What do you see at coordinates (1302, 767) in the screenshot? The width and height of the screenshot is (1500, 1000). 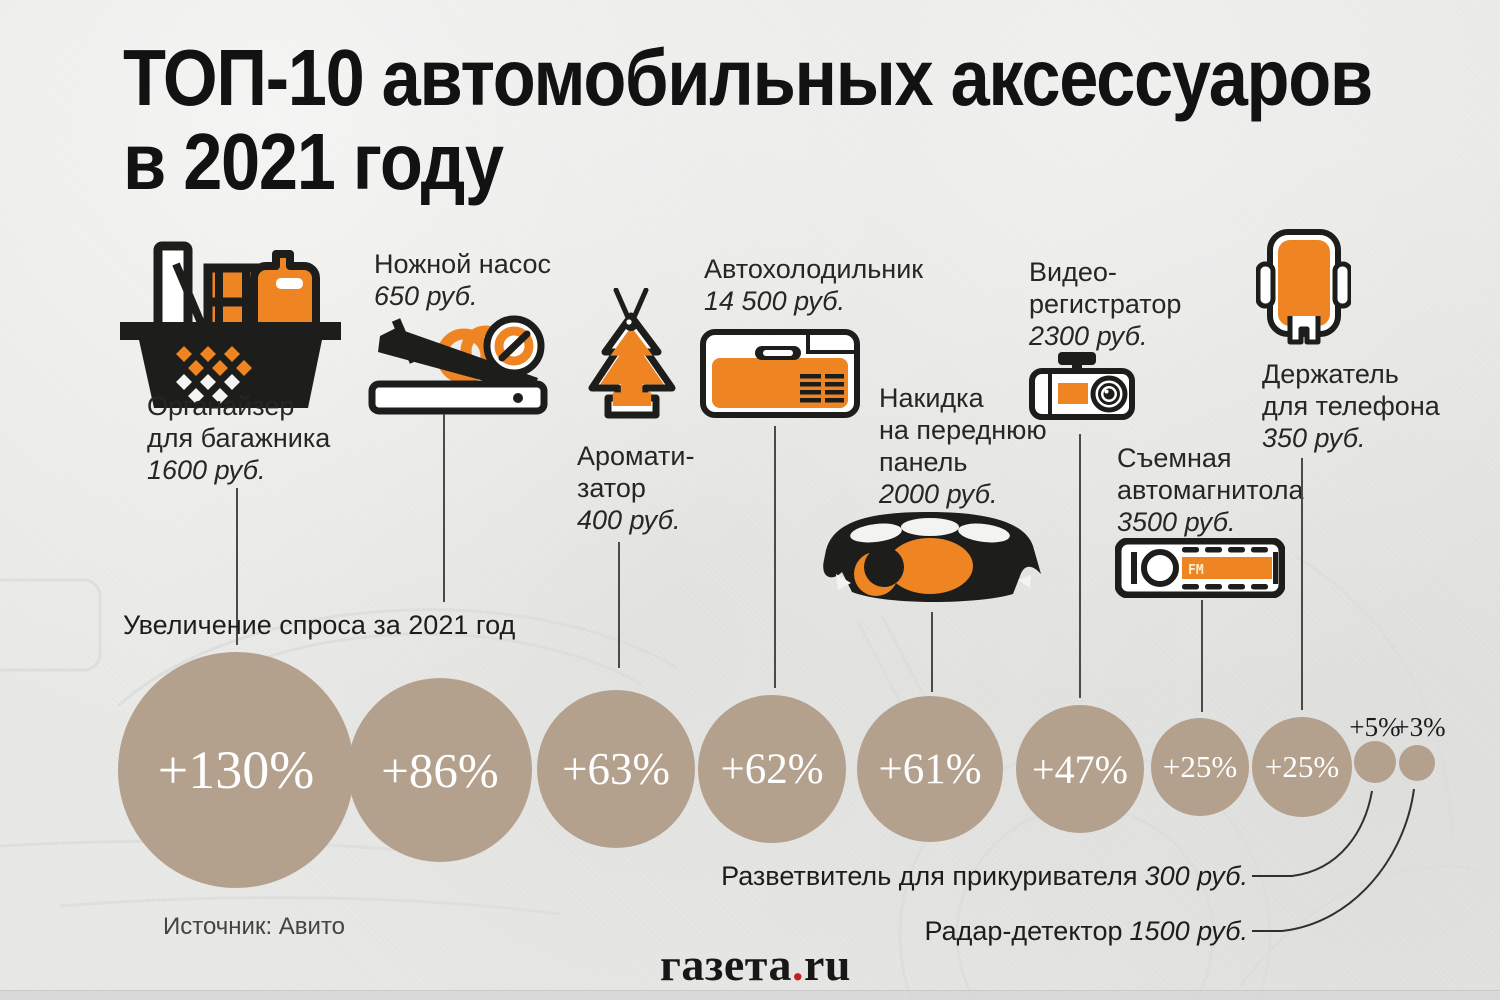 I see `growth-bubble-phone-holder: +25%` at bounding box center [1302, 767].